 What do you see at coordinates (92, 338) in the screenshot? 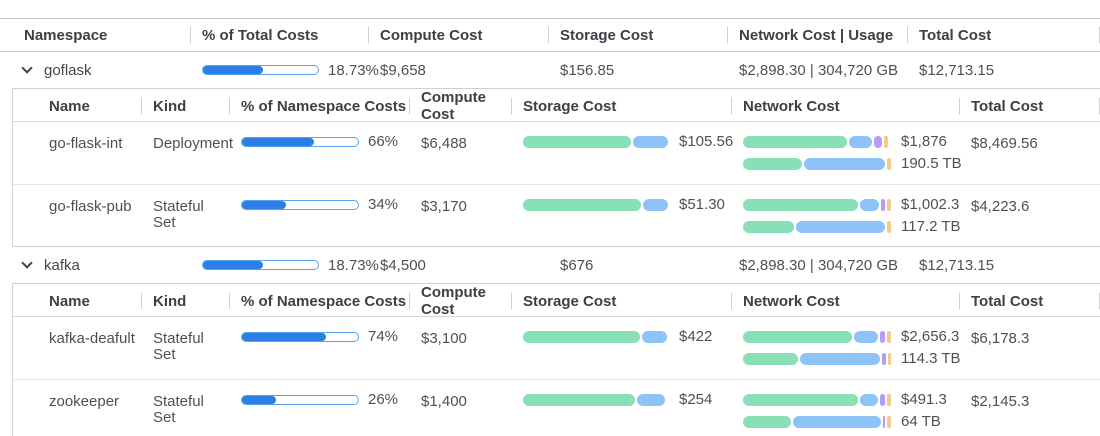
I see `workload-name: kafka-deafult` at bounding box center [92, 338].